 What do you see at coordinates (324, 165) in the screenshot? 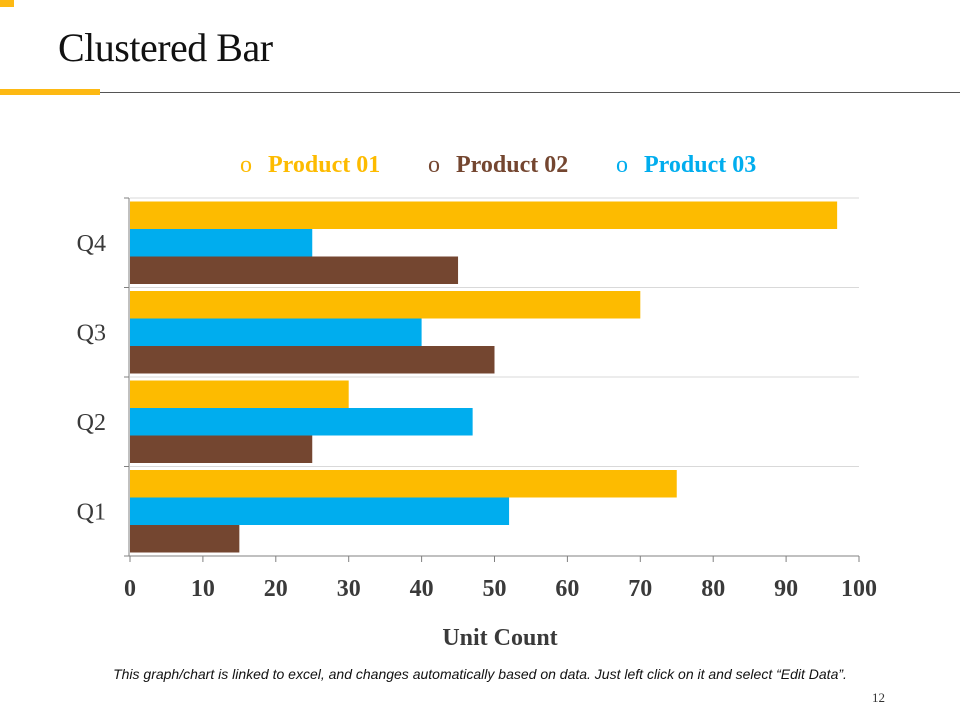
I see `legend-item-product-01: Product 01` at bounding box center [324, 165].